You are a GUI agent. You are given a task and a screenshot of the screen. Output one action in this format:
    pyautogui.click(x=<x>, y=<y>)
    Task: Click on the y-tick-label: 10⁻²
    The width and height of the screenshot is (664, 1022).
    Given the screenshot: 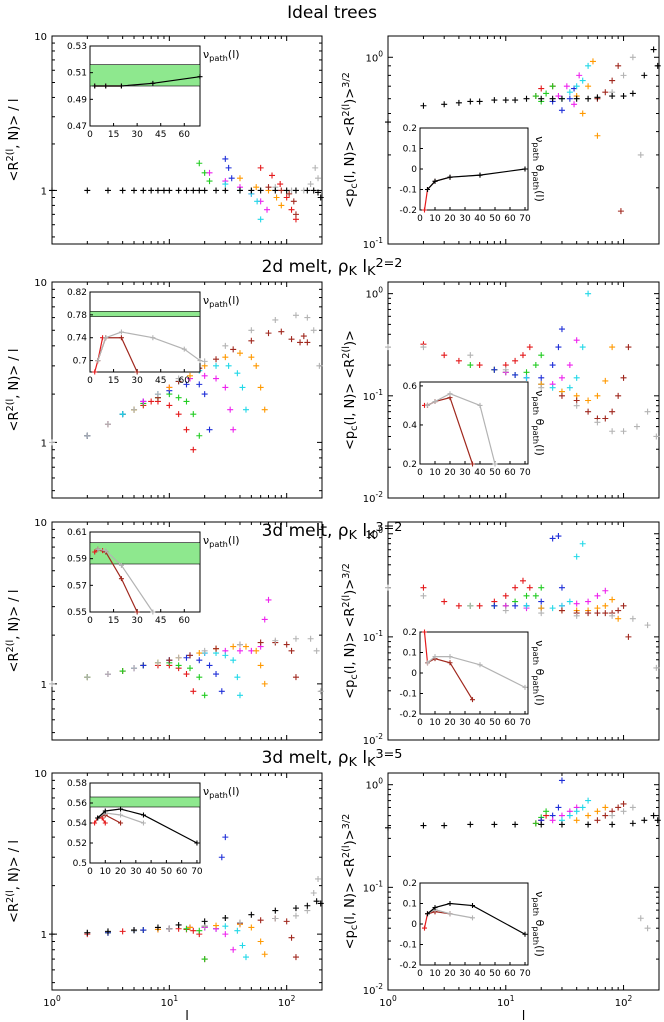 What is the action you would take?
    pyautogui.click(x=373, y=739)
    